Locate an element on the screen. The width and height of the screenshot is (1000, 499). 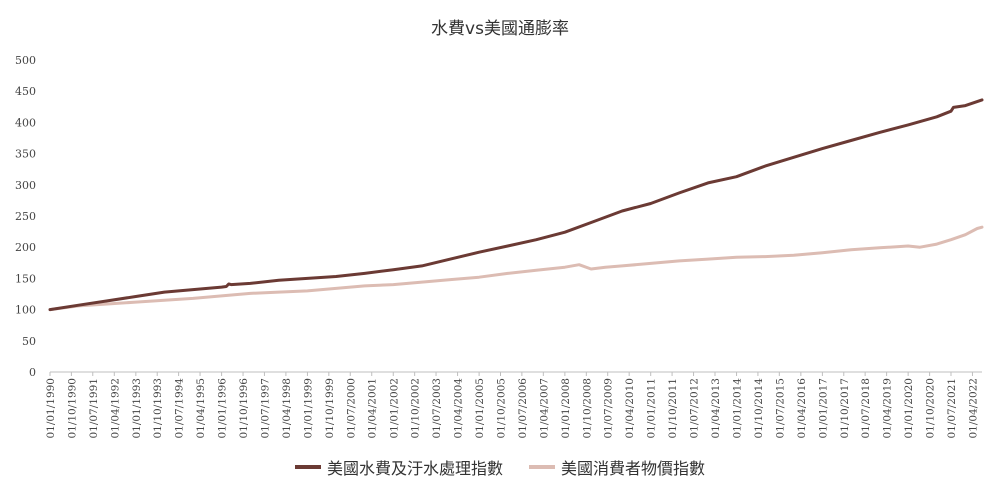
legend-item-1: 美國水費及汙水處理指數 is located at coordinates (398, 467).